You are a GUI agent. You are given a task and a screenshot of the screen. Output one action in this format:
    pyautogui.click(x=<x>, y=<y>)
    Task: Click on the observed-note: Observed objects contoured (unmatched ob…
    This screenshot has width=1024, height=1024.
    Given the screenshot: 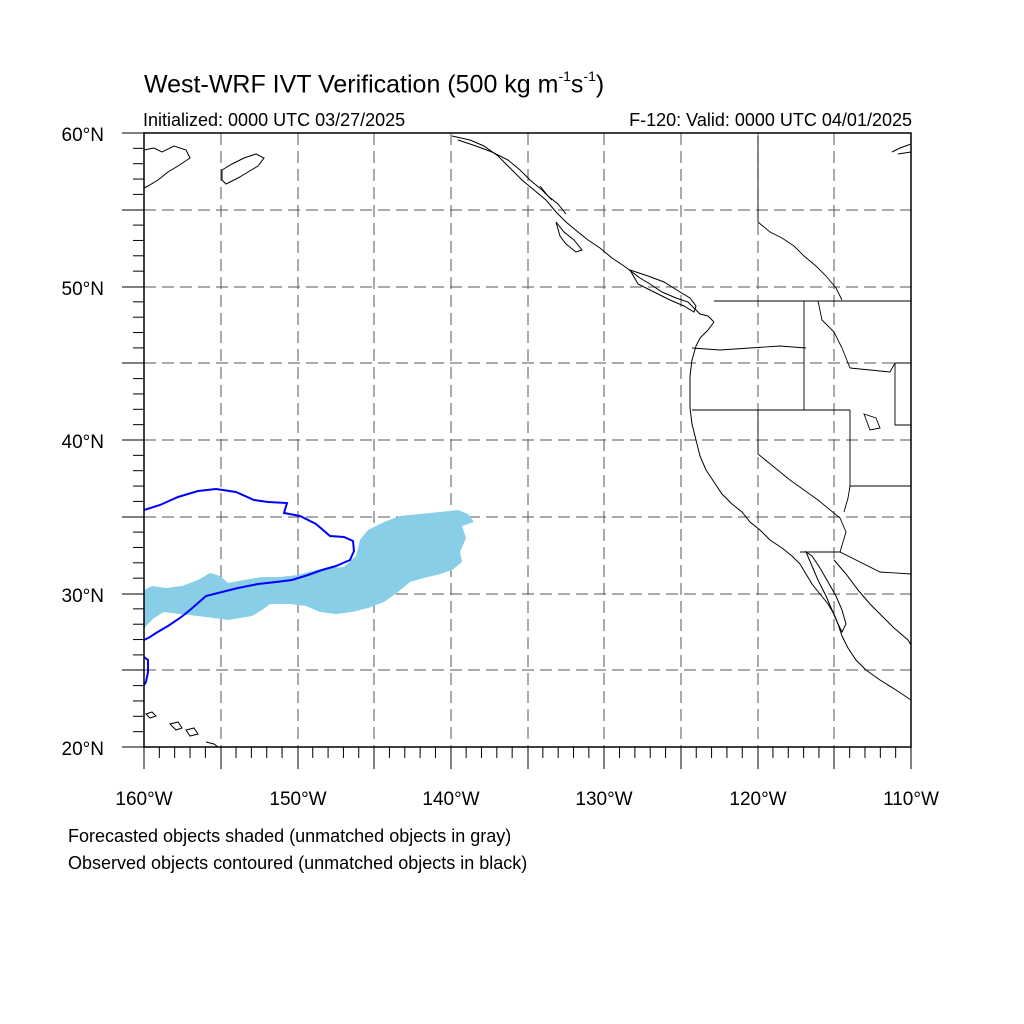 What is the action you would take?
    pyautogui.click(x=298, y=863)
    